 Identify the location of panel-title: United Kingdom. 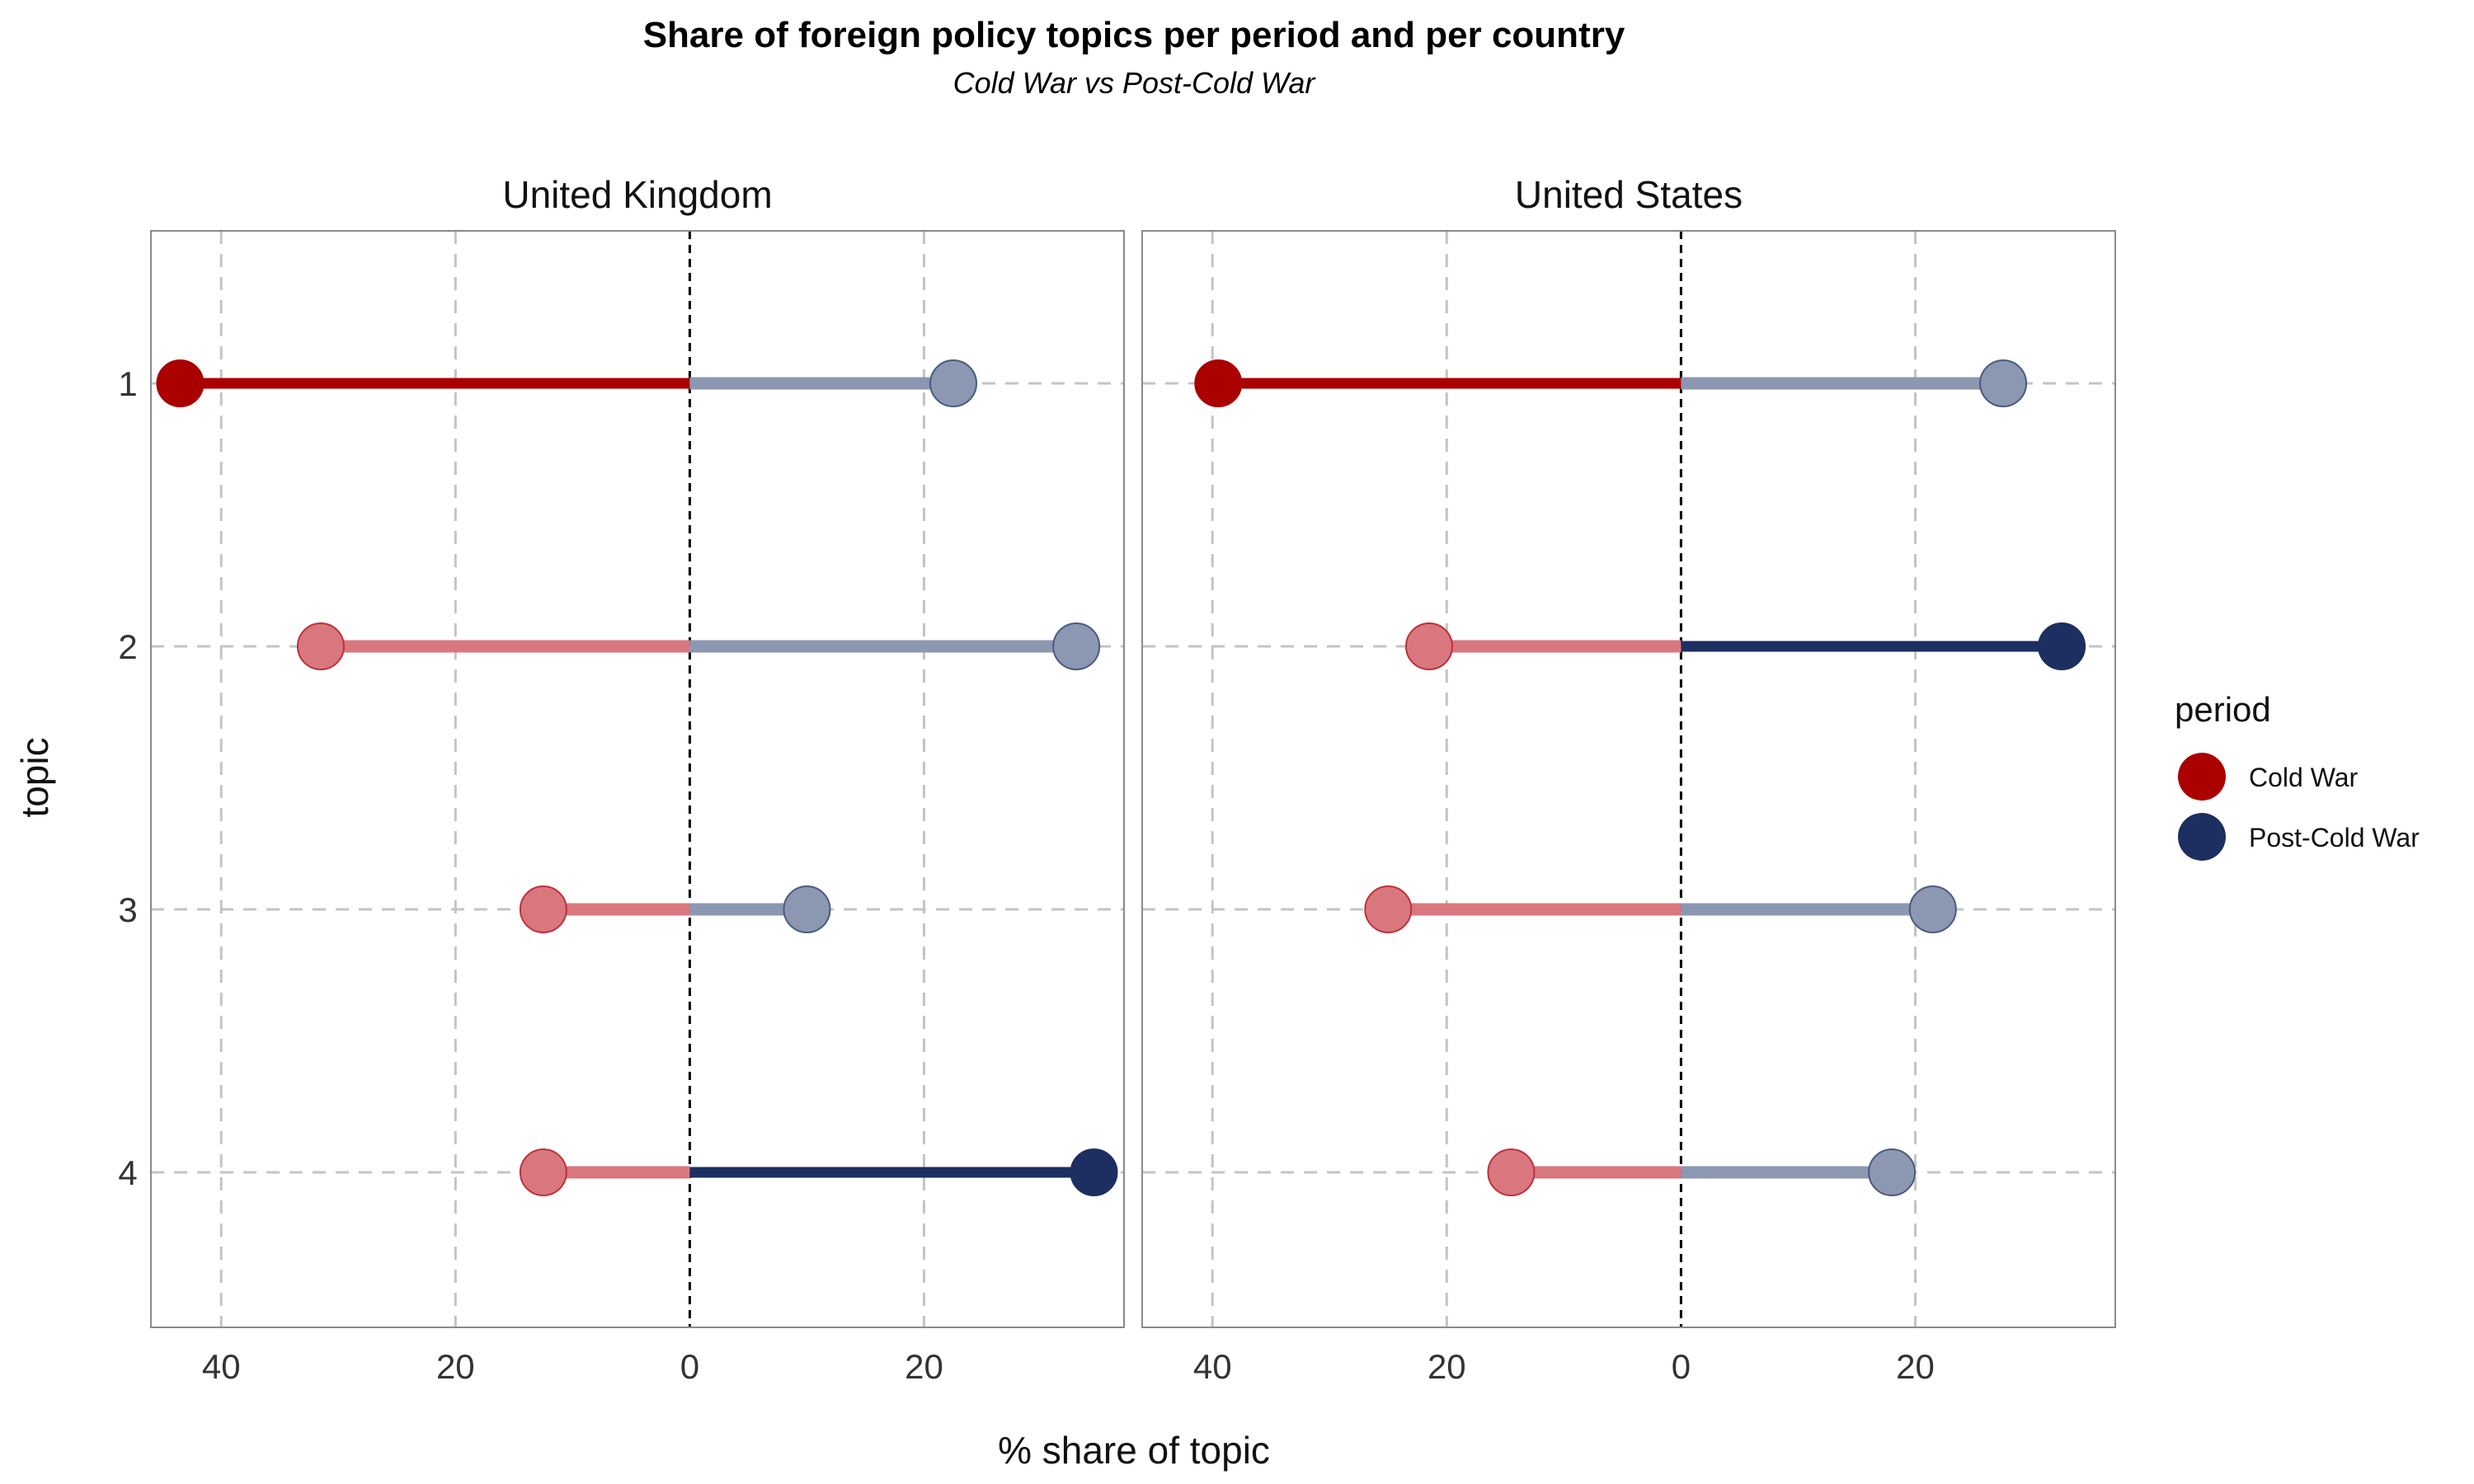
(637, 194).